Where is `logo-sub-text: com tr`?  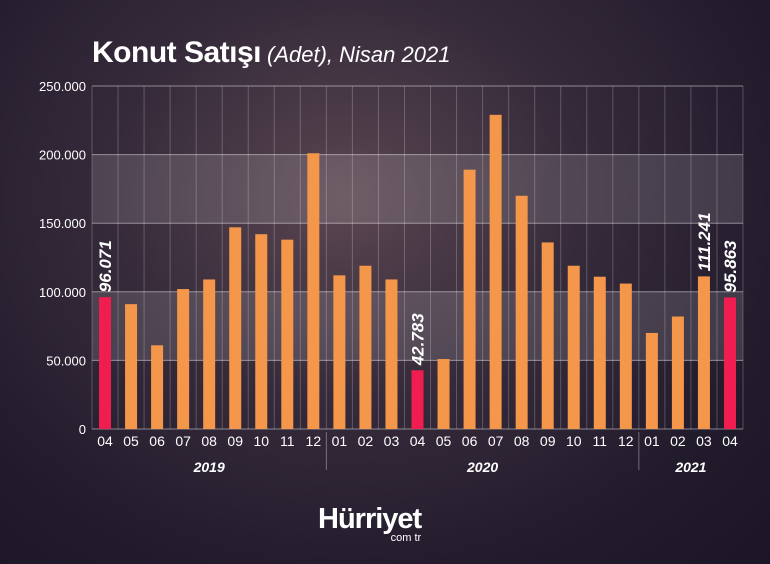
logo-sub-text: com tr is located at coordinates (406, 538).